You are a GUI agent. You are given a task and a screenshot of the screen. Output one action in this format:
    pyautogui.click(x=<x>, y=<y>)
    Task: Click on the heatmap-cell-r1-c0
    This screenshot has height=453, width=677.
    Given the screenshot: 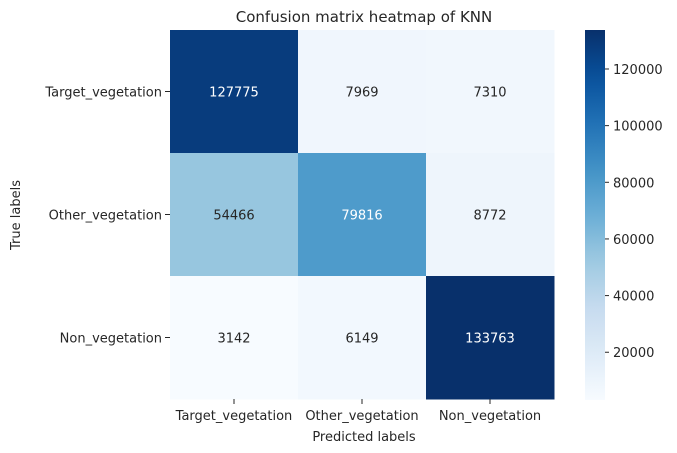 What is the action you would take?
    pyautogui.click(x=234, y=215)
    